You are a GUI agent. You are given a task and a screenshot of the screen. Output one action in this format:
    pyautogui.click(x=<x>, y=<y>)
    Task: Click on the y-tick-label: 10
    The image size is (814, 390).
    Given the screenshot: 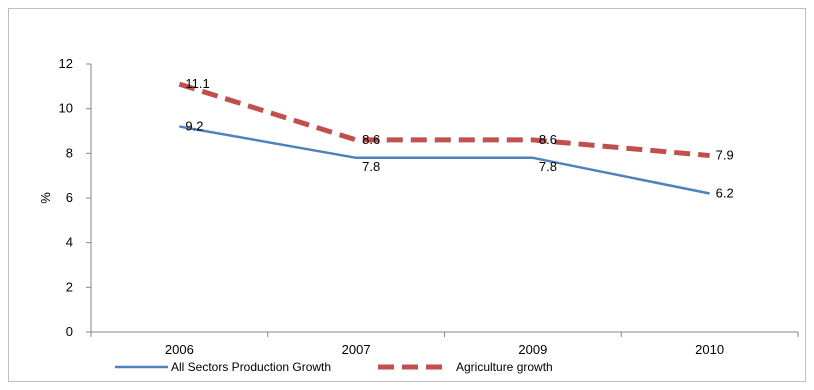 What is the action you would take?
    pyautogui.click(x=66, y=108)
    